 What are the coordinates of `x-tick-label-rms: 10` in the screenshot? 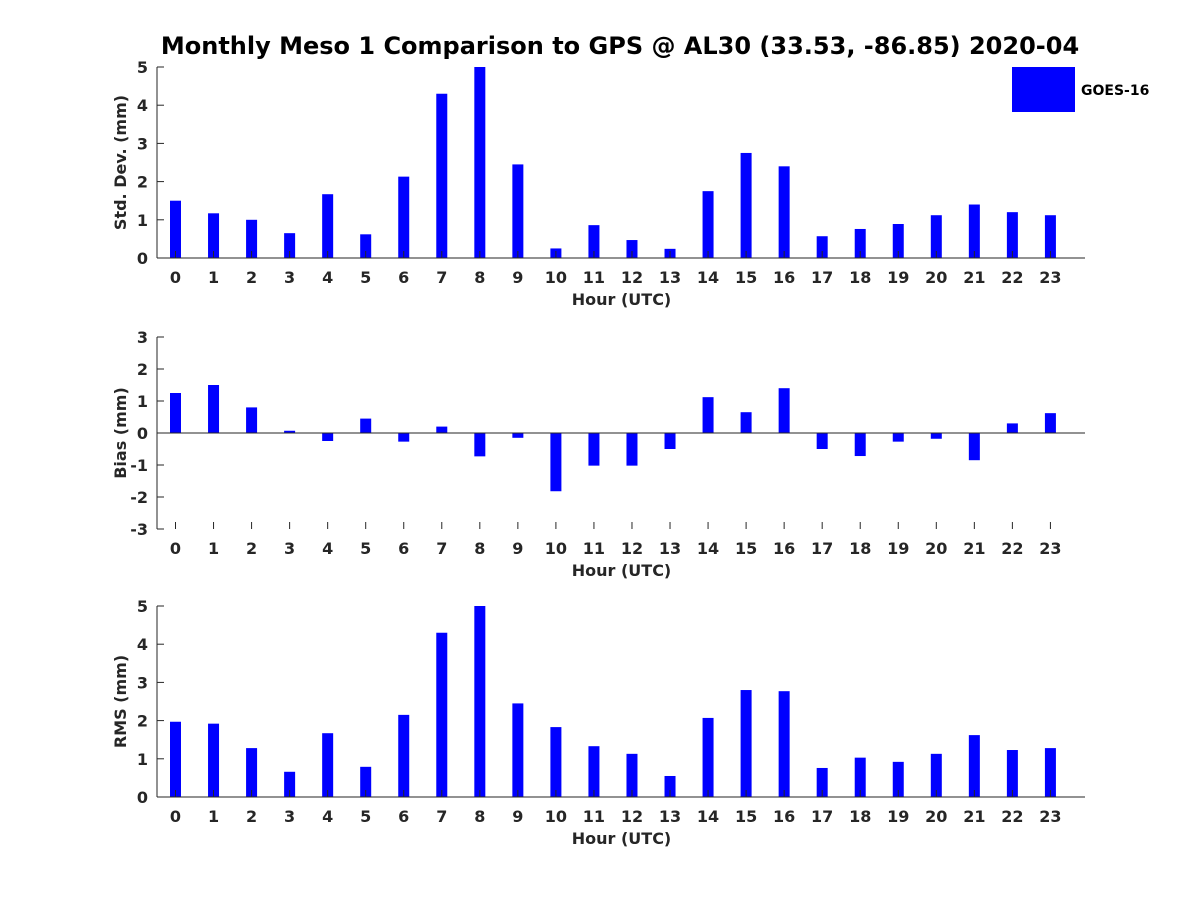 It's located at (556, 816).